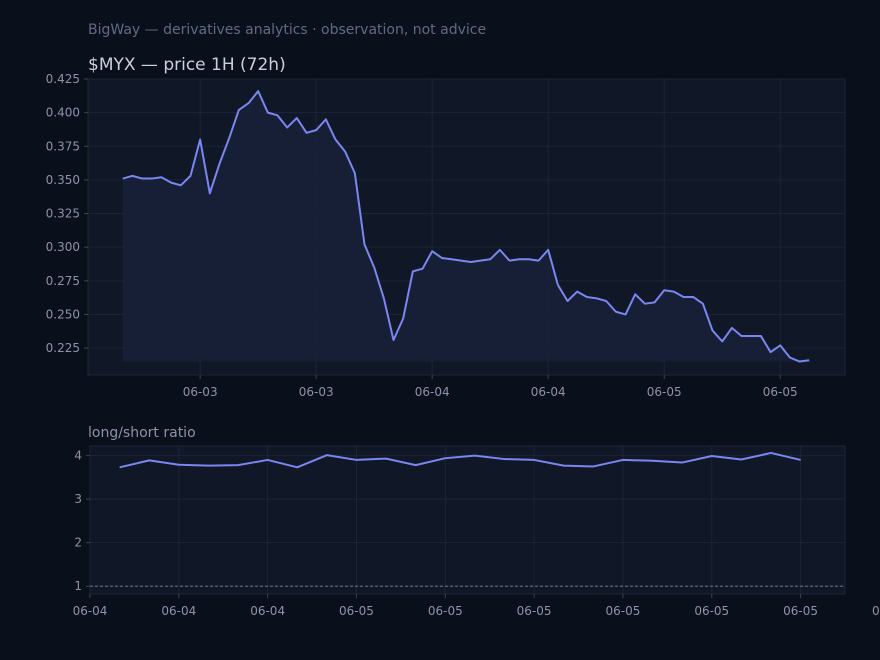  What do you see at coordinates (187, 65) in the screenshot?
I see `price-chart-title: $MYX — price 1H (72h)` at bounding box center [187, 65].